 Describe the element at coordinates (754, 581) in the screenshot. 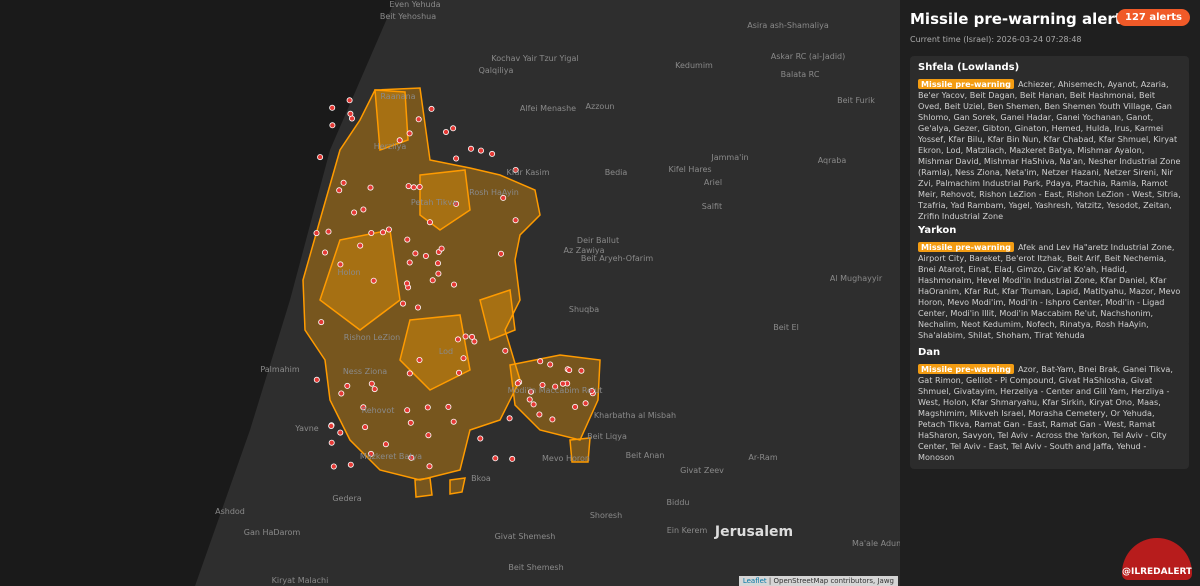

I see `leaflet-link: Leaflet` at that location.